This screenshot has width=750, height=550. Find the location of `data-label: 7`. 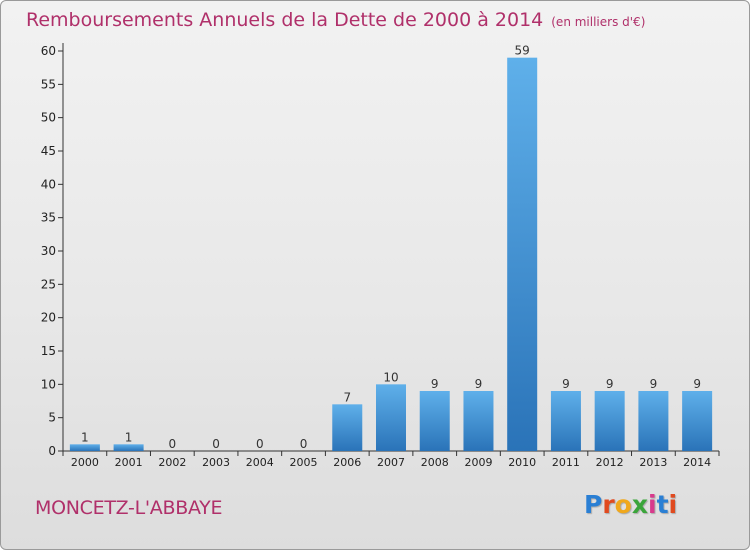

data-label: 7 is located at coordinates (347, 397).